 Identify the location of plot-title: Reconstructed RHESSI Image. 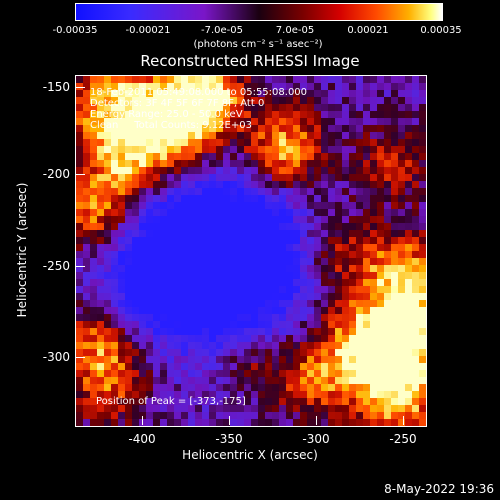
(250, 61).